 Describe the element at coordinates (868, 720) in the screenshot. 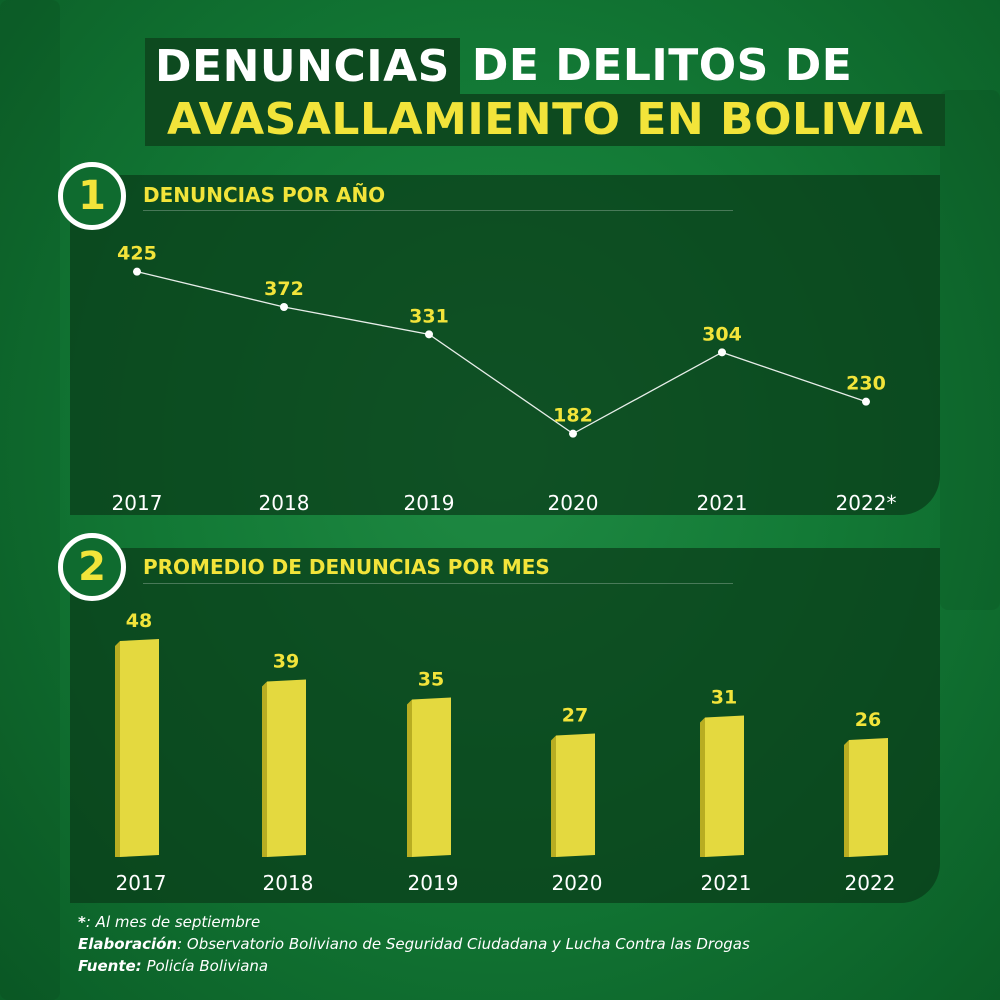

I see `bar-data-label: 26` at that location.